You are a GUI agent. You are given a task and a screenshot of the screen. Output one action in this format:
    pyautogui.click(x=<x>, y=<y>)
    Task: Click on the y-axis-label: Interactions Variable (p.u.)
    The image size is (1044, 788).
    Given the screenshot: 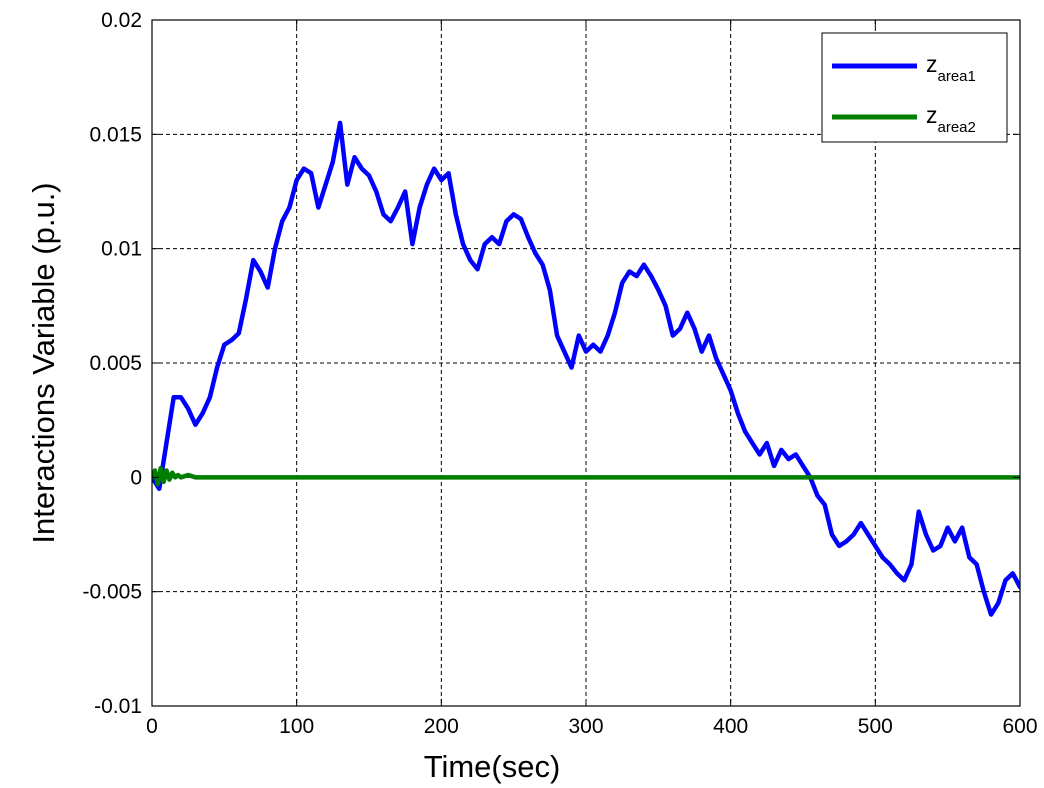 What is the action you would take?
    pyautogui.click(x=43, y=362)
    